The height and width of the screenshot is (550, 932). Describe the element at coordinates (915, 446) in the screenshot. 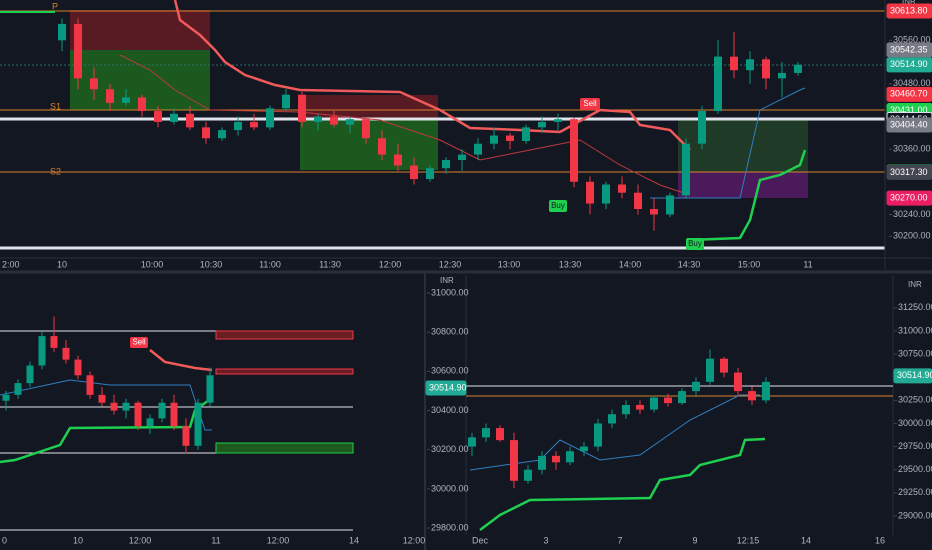

I see `y-tick-label: 29750.00` at that location.